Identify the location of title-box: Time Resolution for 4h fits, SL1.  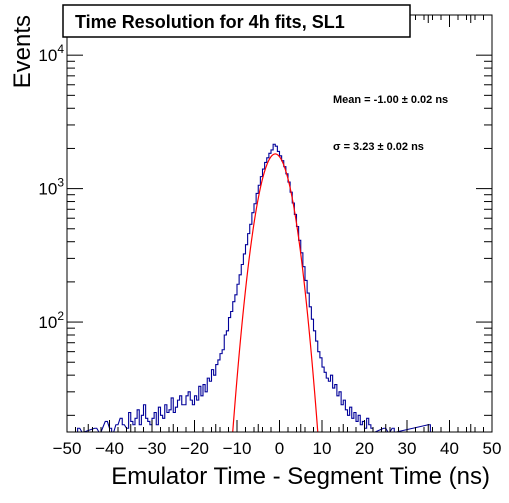
(236, 21).